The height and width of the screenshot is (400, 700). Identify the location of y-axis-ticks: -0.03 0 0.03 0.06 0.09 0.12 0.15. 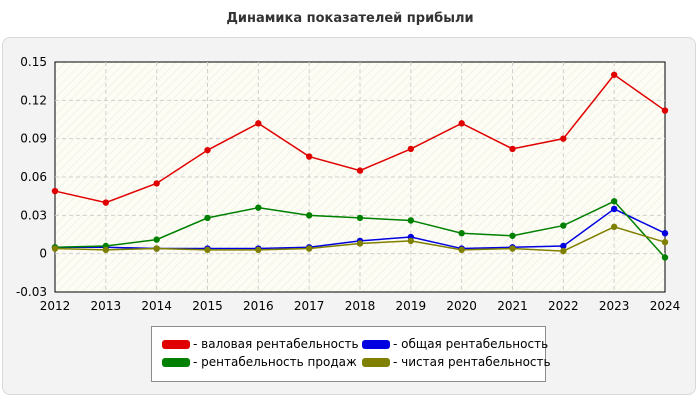
(31, 177).